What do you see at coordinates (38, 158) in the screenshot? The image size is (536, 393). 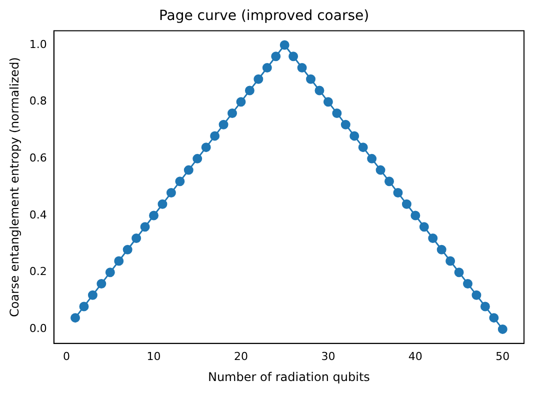 I see `y-tick-label: 0.6` at bounding box center [38, 158].